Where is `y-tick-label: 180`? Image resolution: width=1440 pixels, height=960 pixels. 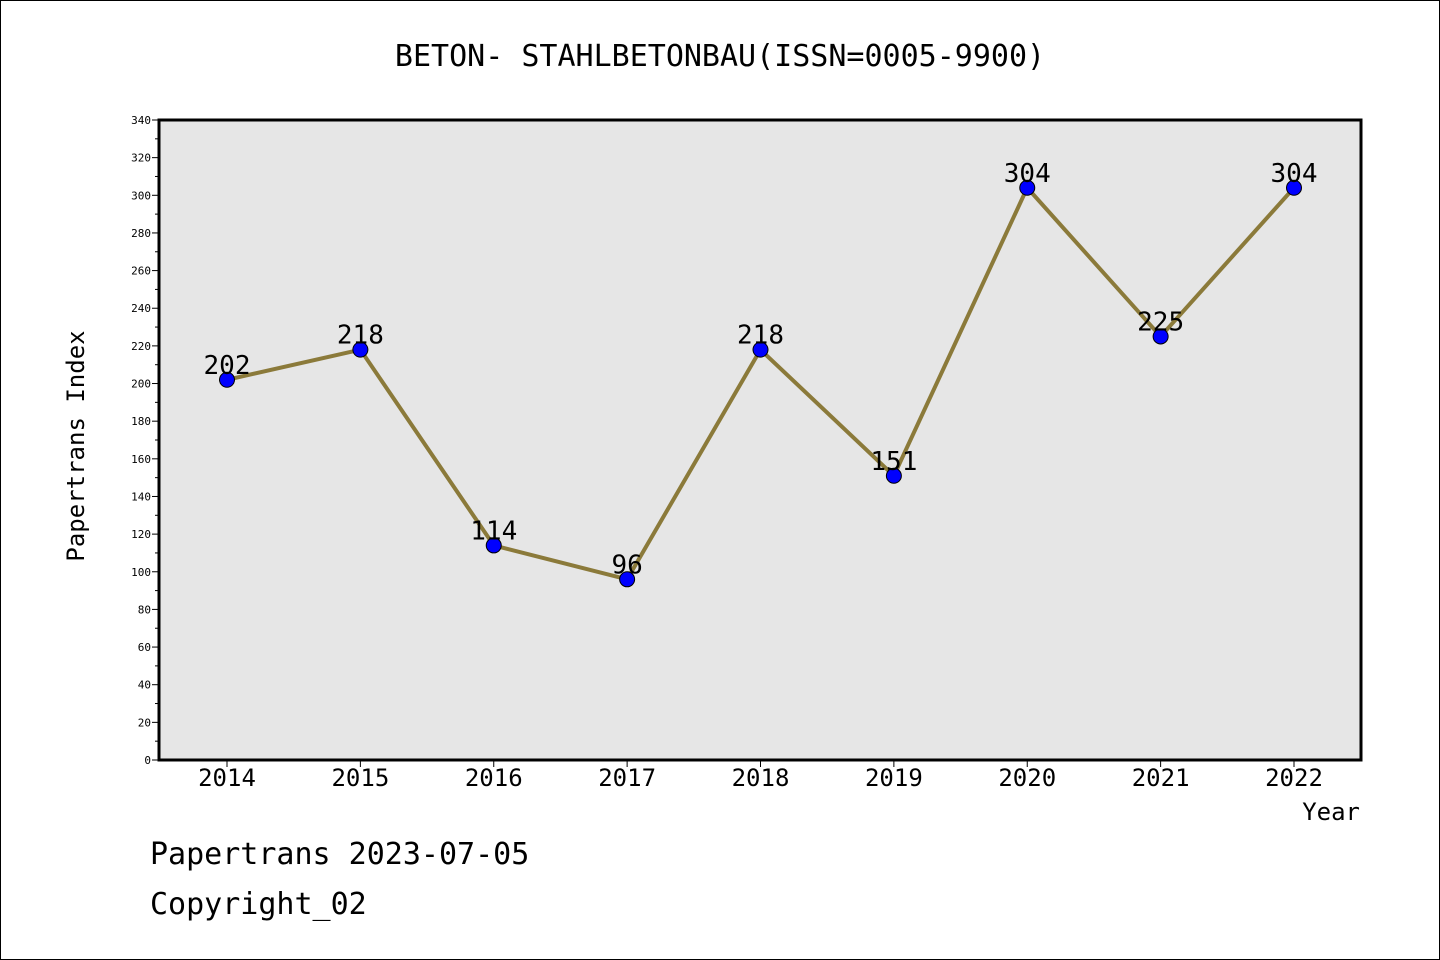 y-tick-label: 180 is located at coordinates (141, 421).